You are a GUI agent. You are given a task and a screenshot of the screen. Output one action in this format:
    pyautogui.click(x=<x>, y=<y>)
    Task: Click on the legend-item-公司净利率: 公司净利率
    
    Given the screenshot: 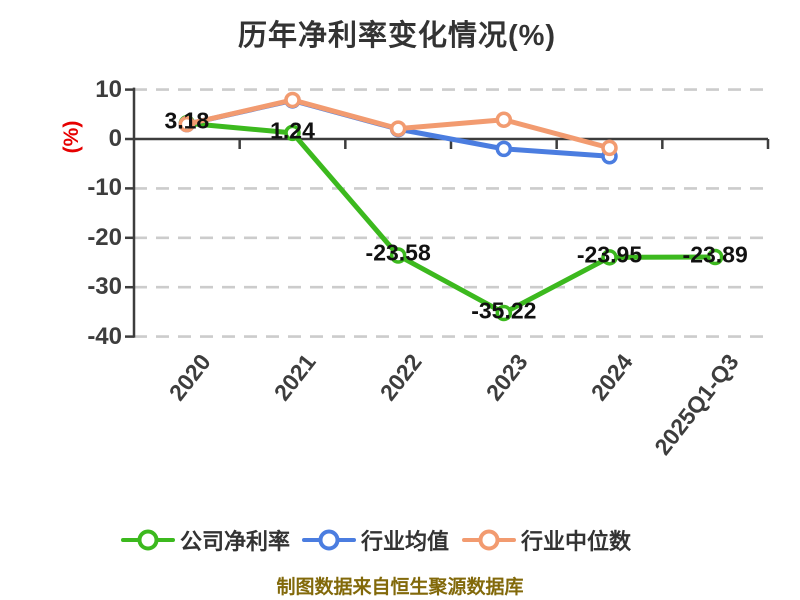 What is the action you would take?
    pyautogui.click(x=205, y=540)
    